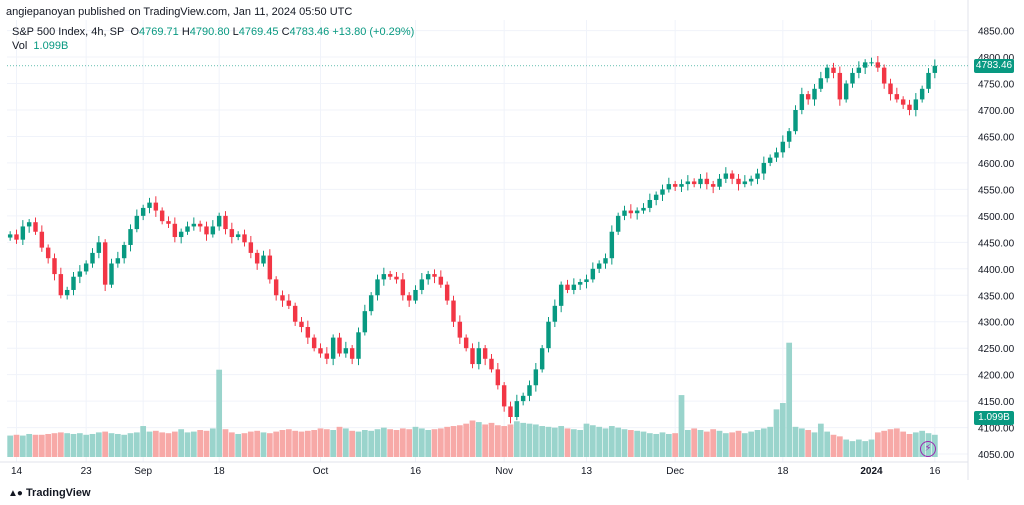  What do you see at coordinates (675, 471) in the screenshot?
I see `time-tick-label: Dec` at bounding box center [675, 471].